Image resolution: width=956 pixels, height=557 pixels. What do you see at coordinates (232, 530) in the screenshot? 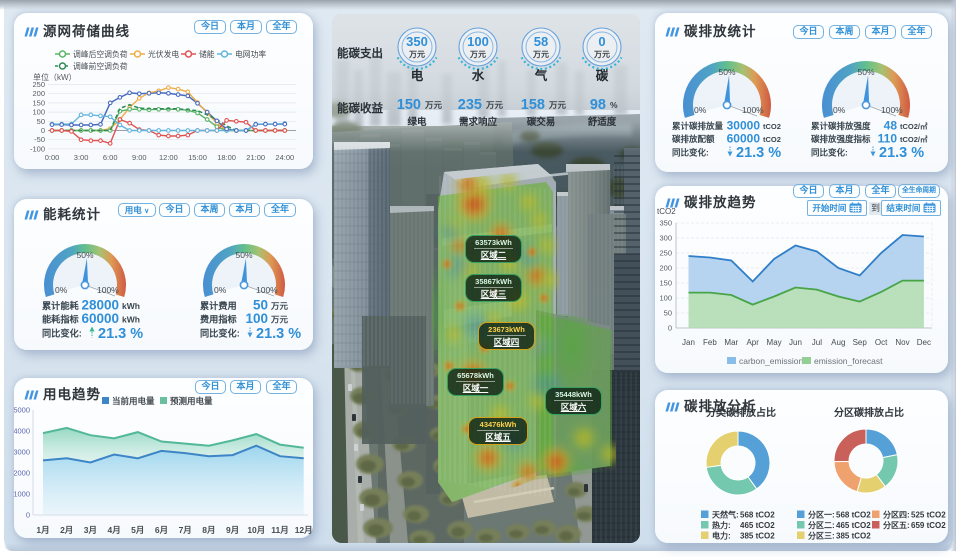
I see `svg-text: 9月` at bounding box center [232, 530].